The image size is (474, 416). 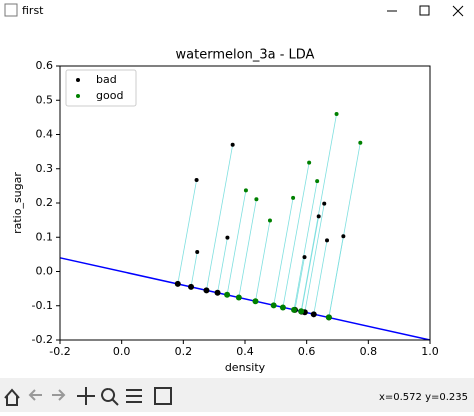 I want to click on y-tick-label: 0.5, so click(x=45, y=99).